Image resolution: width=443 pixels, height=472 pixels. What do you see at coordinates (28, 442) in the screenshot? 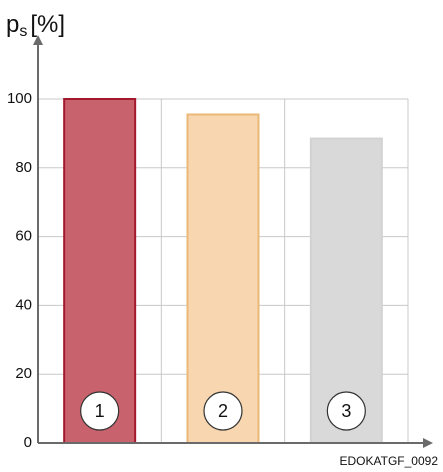
I see `y-tick-label: 0` at bounding box center [28, 442].